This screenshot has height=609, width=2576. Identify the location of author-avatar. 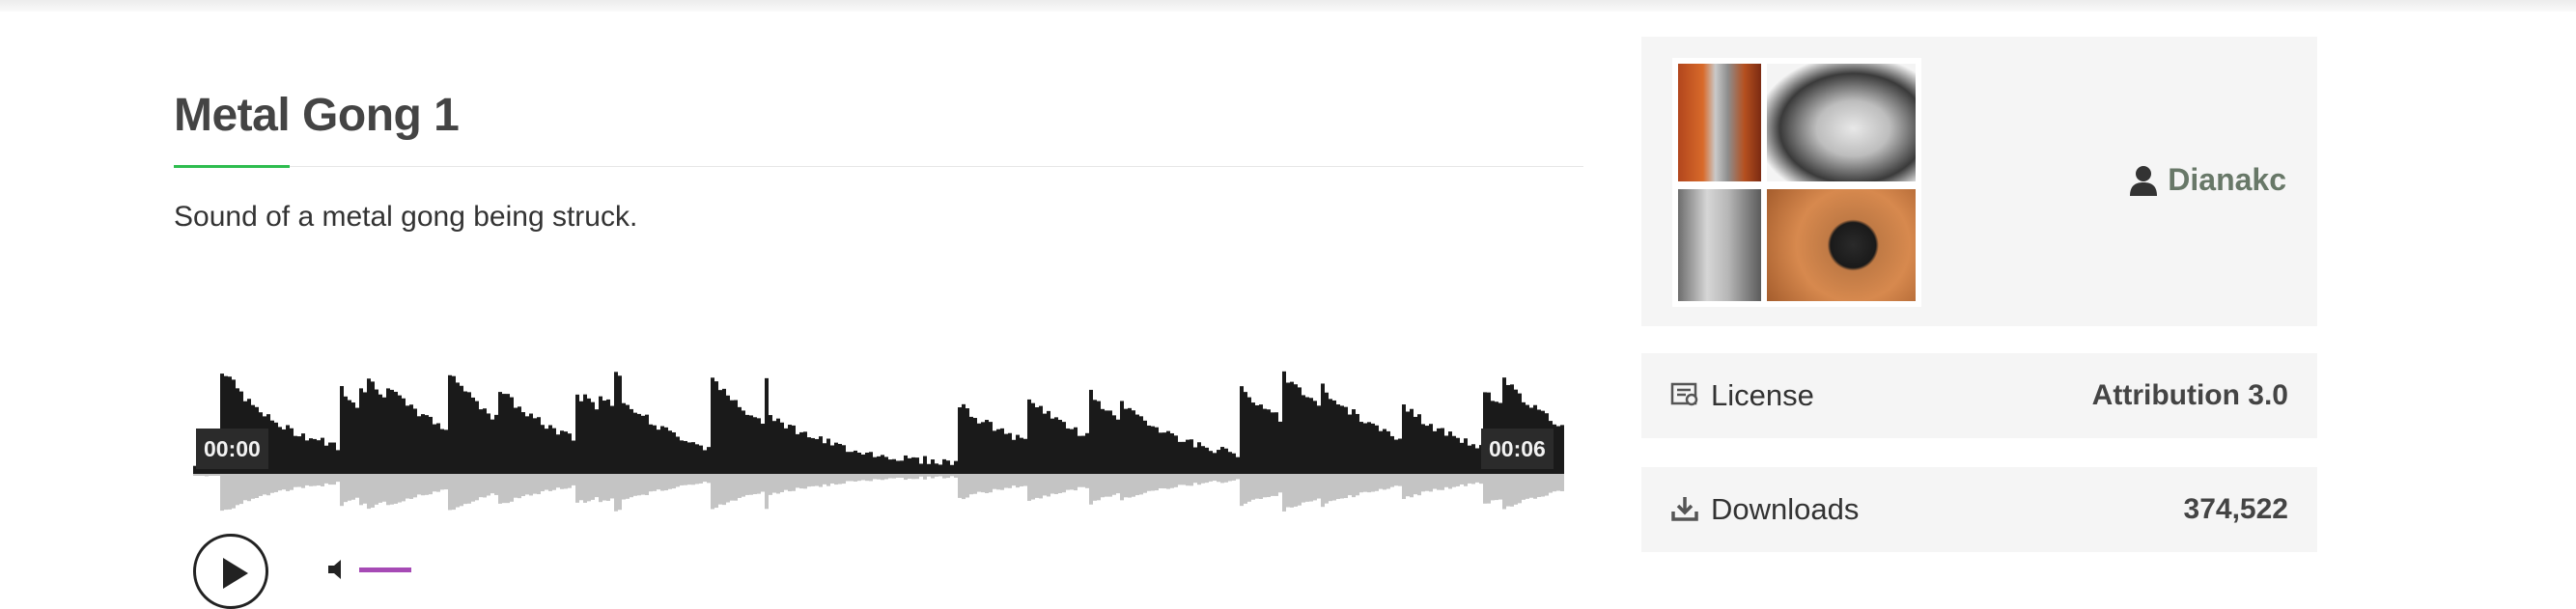
(1797, 182).